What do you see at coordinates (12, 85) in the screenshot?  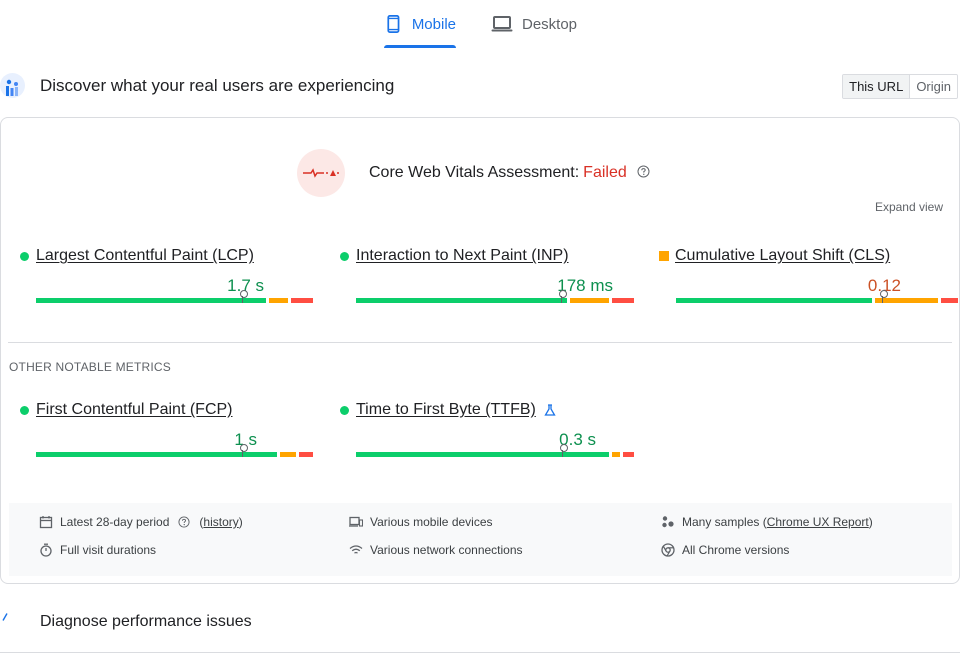 I see `field-data-icon` at bounding box center [12, 85].